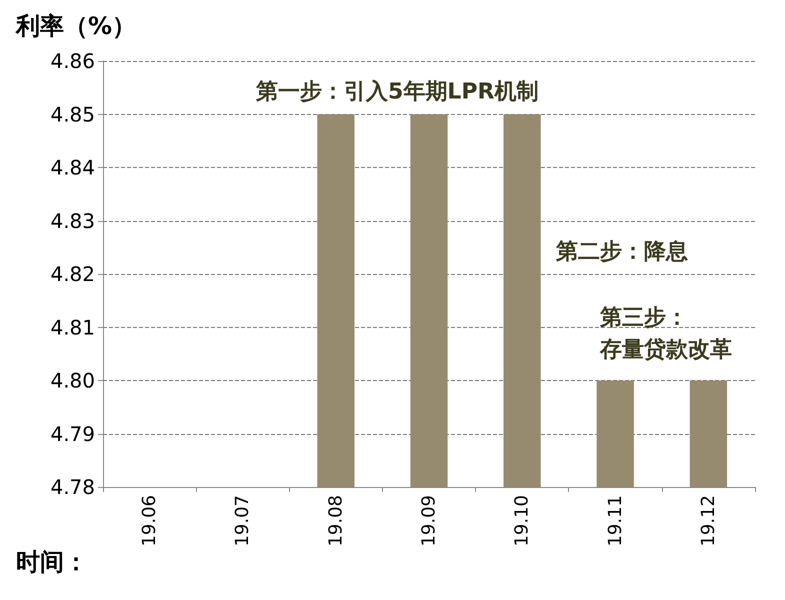  Describe the element at coordinates (72, 168) in the screenshot. I see `y-tick-label: 4.84` at that location.